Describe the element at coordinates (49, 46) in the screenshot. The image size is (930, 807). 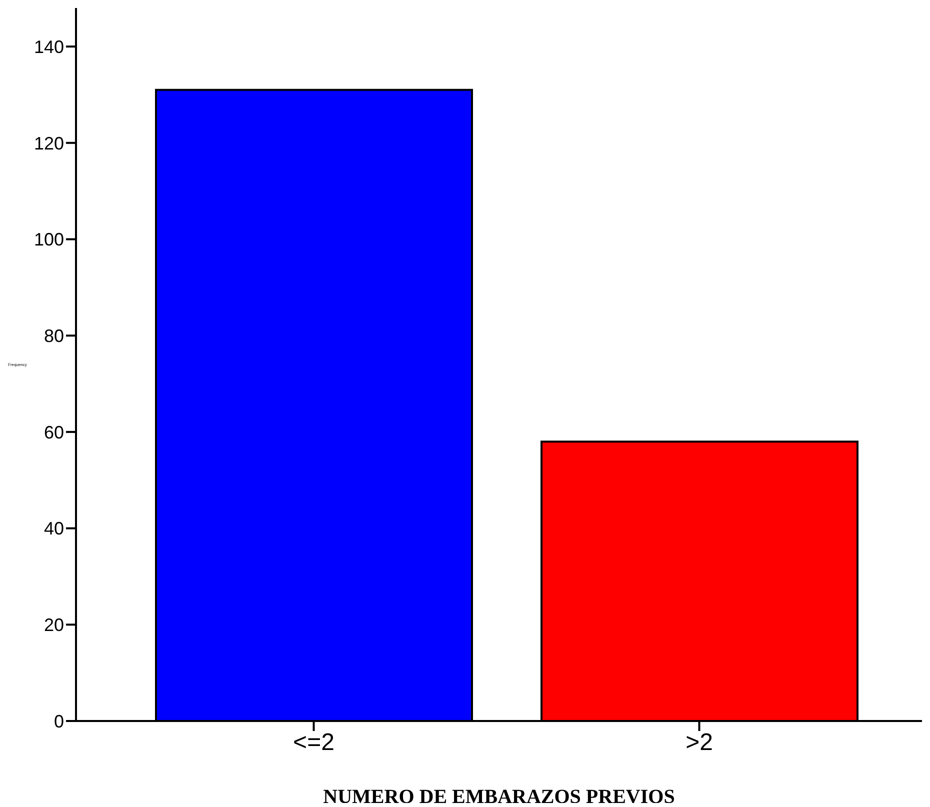
I see `y-tick-label: 140` at that location.